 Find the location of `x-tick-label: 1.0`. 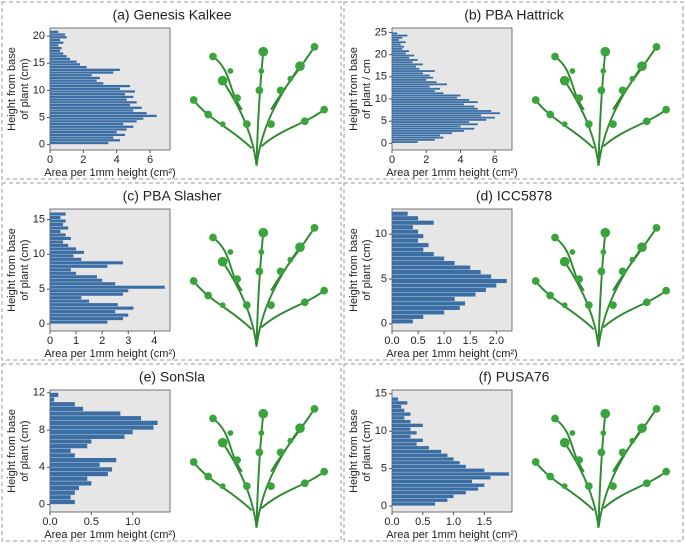

x-tick-label: 1.0 is located at coordinates (444, 341).